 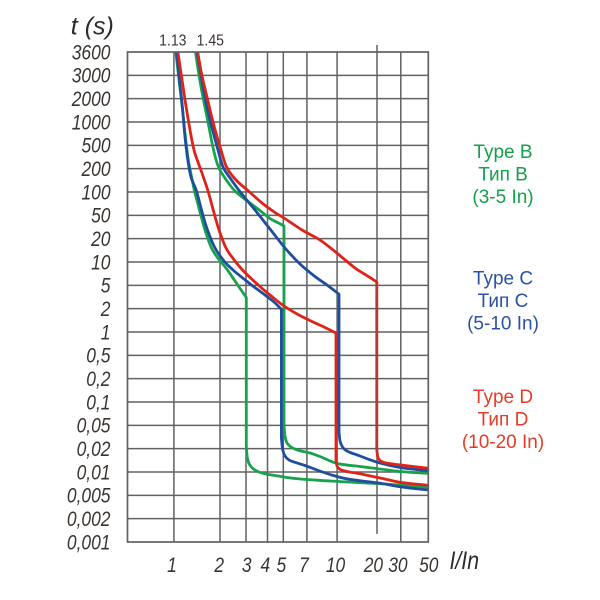 What do you see at coordinates (98, 403) in the screenshot?
I see `svg-text: 0,1` at bounding box center [98, 403].